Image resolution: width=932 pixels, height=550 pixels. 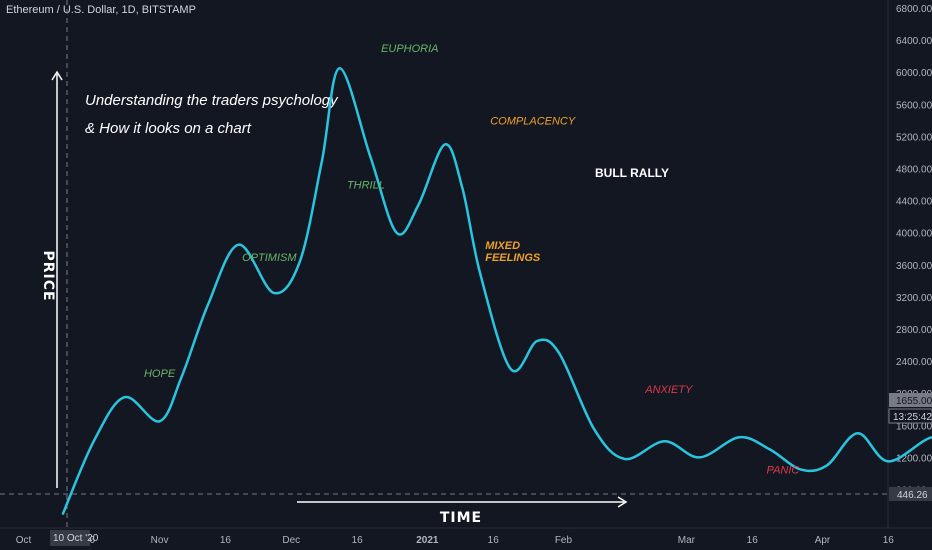 What do you see at coordinates (914, 9) in the screenshot?
I see `y-tick-label: 6800.00` at bounding box center [914, 9].